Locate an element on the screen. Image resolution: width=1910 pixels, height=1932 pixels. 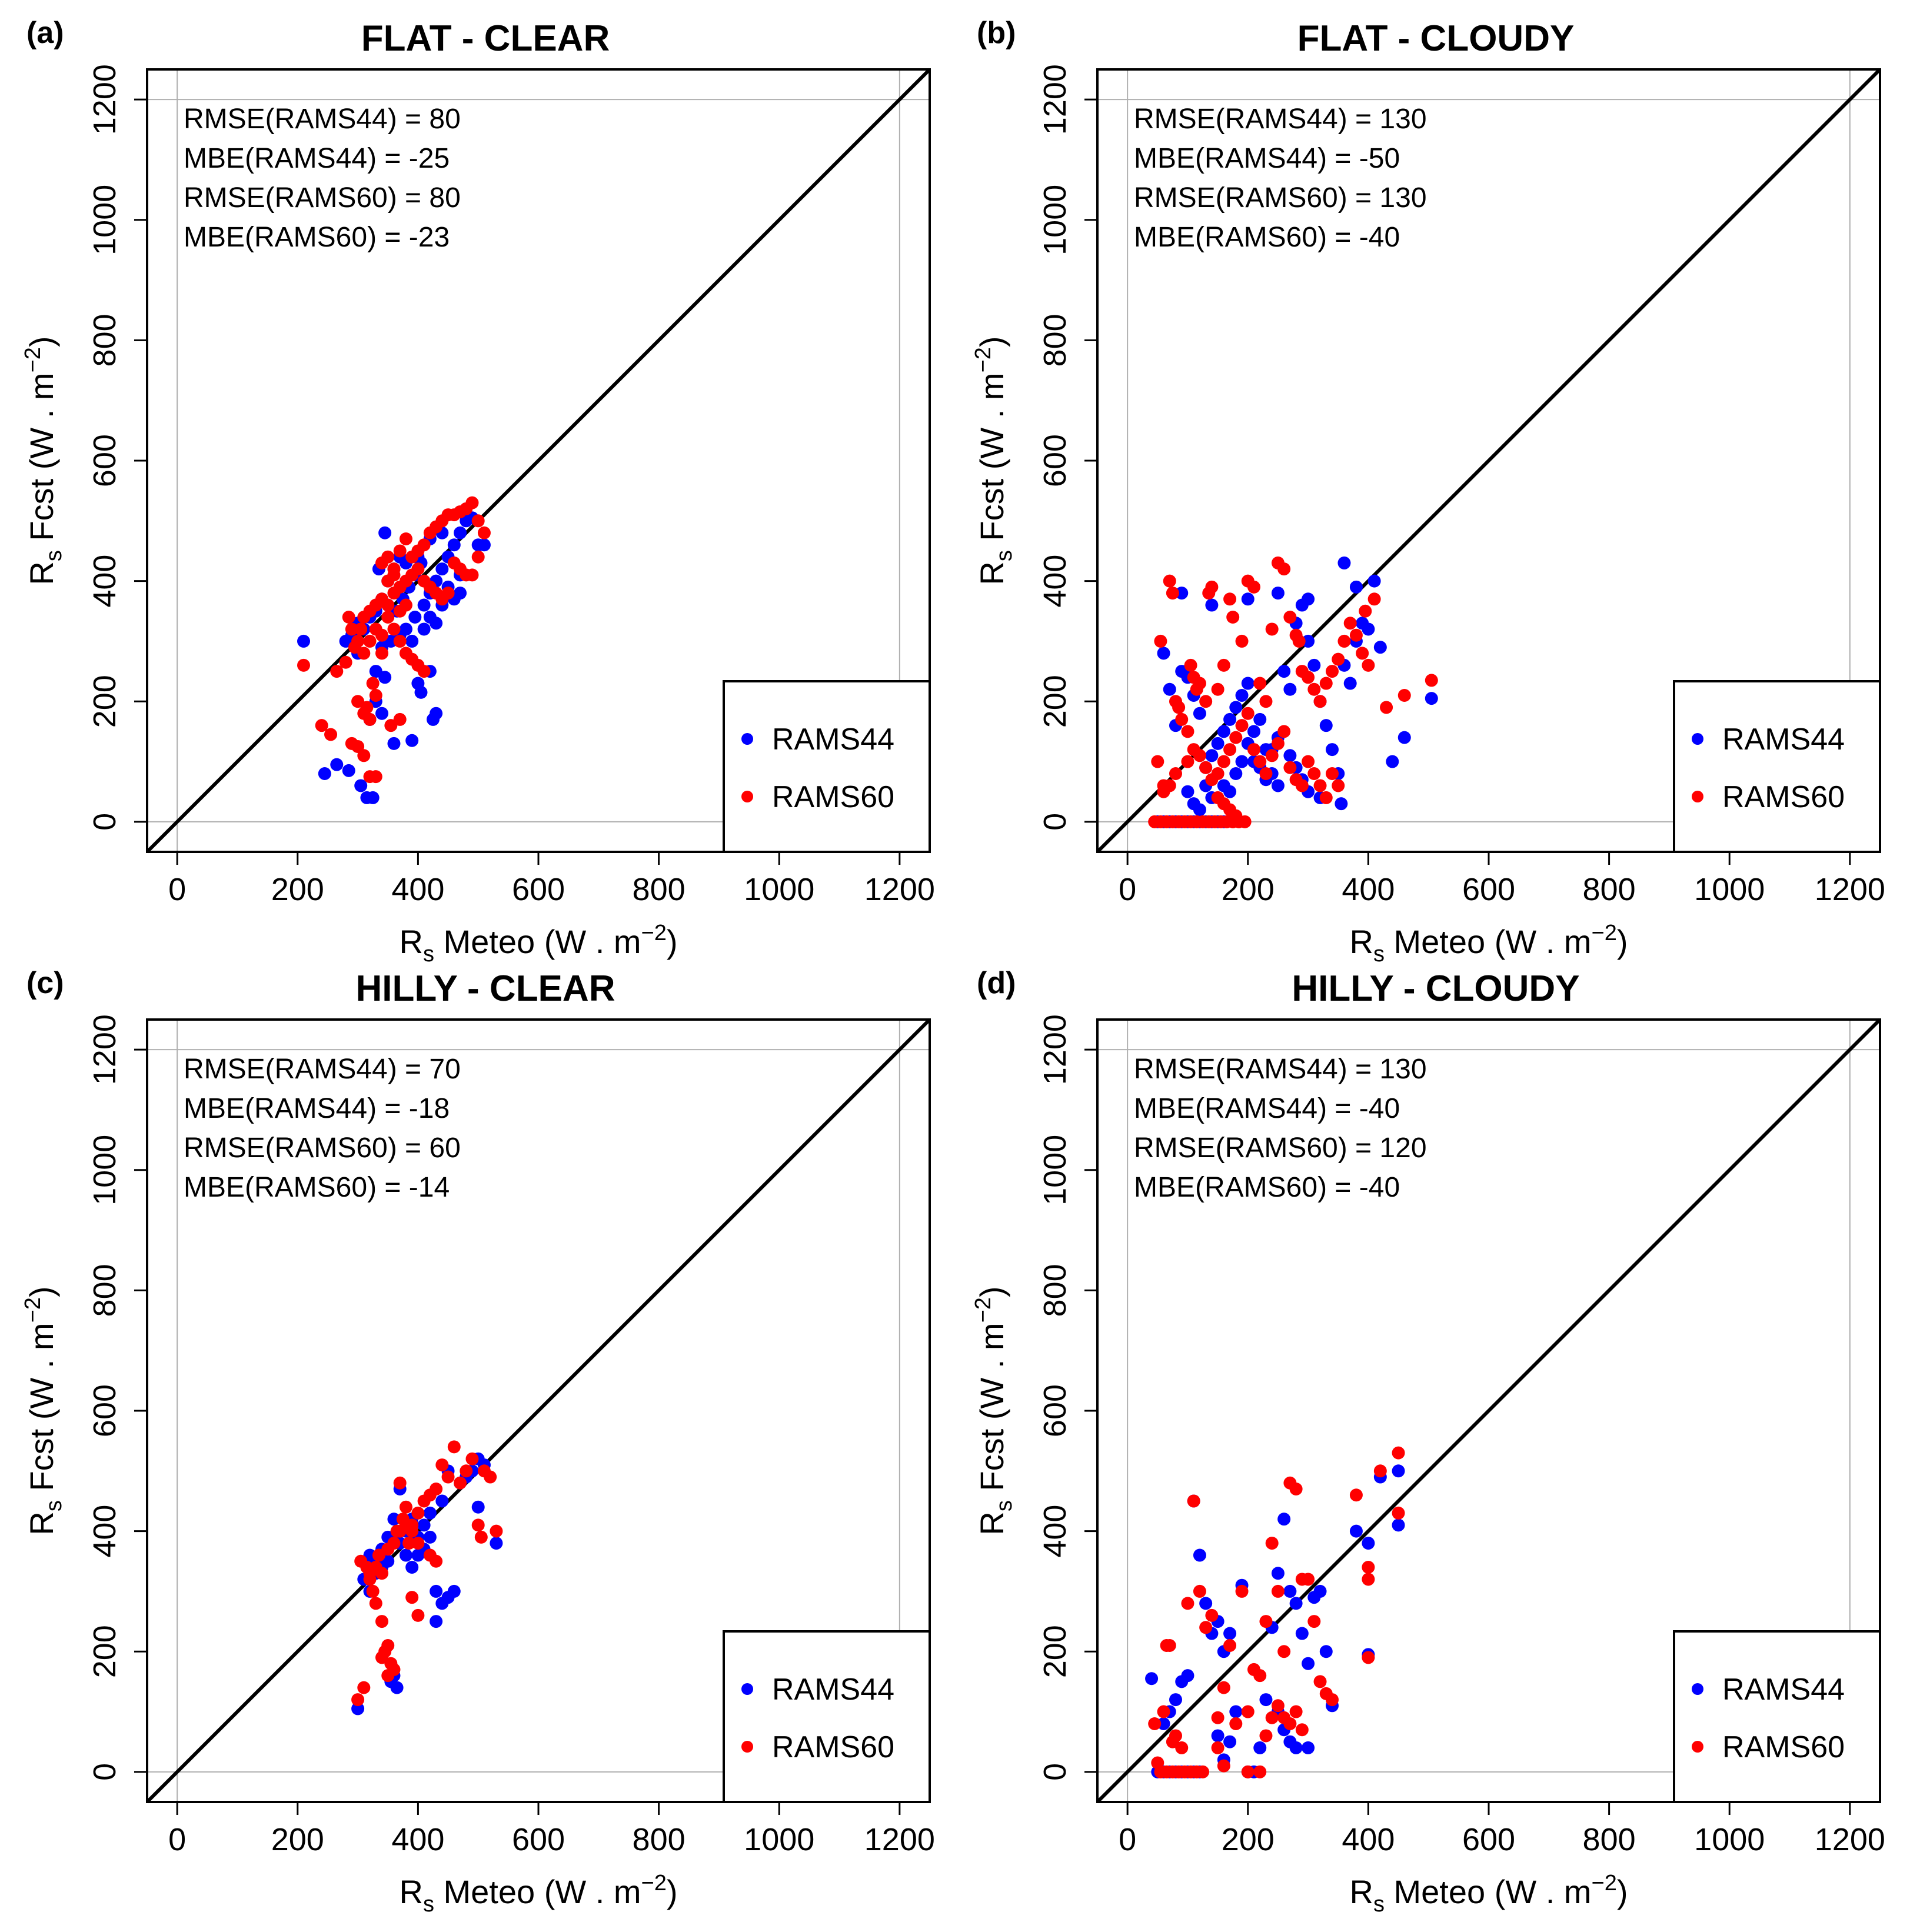
stat-line: RMSE(RAMS44) = 130 is located at coordinates (1280, 119).